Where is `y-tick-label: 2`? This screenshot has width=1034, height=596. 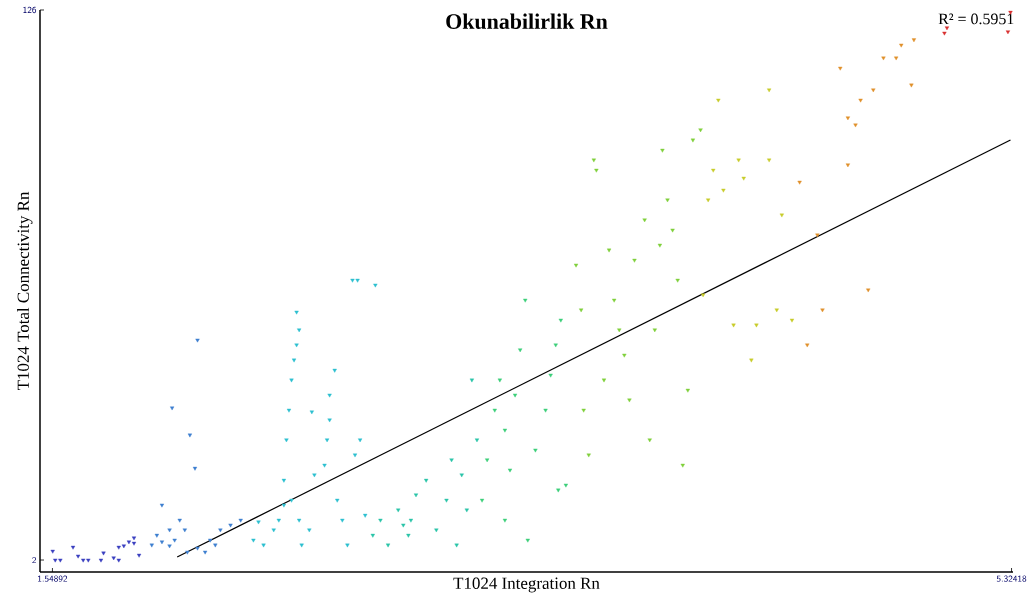 y-tick-label: 2 is located at coordinates (34, 560).